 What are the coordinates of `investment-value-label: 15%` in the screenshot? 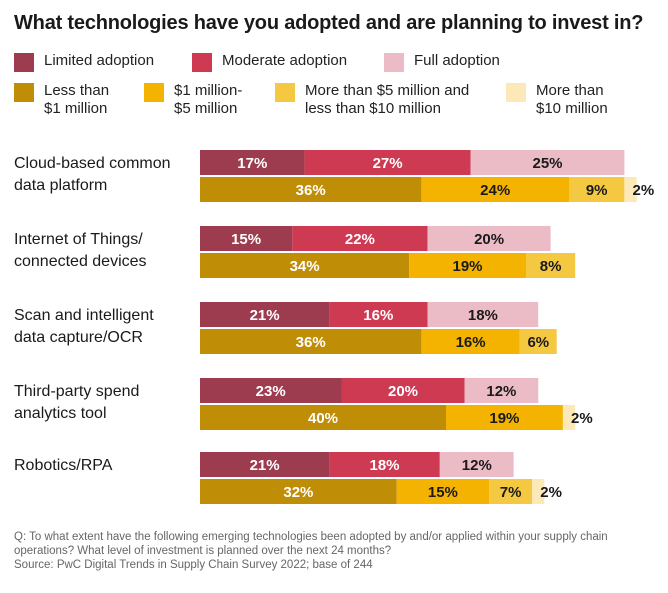 It's located at (443, 492).